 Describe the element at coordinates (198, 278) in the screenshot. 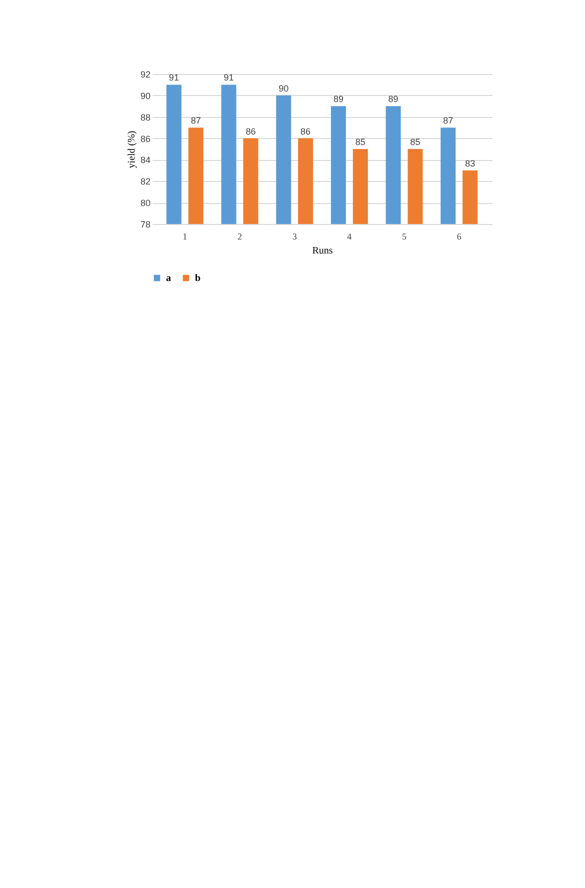

I see `legend-label: b` at that location.